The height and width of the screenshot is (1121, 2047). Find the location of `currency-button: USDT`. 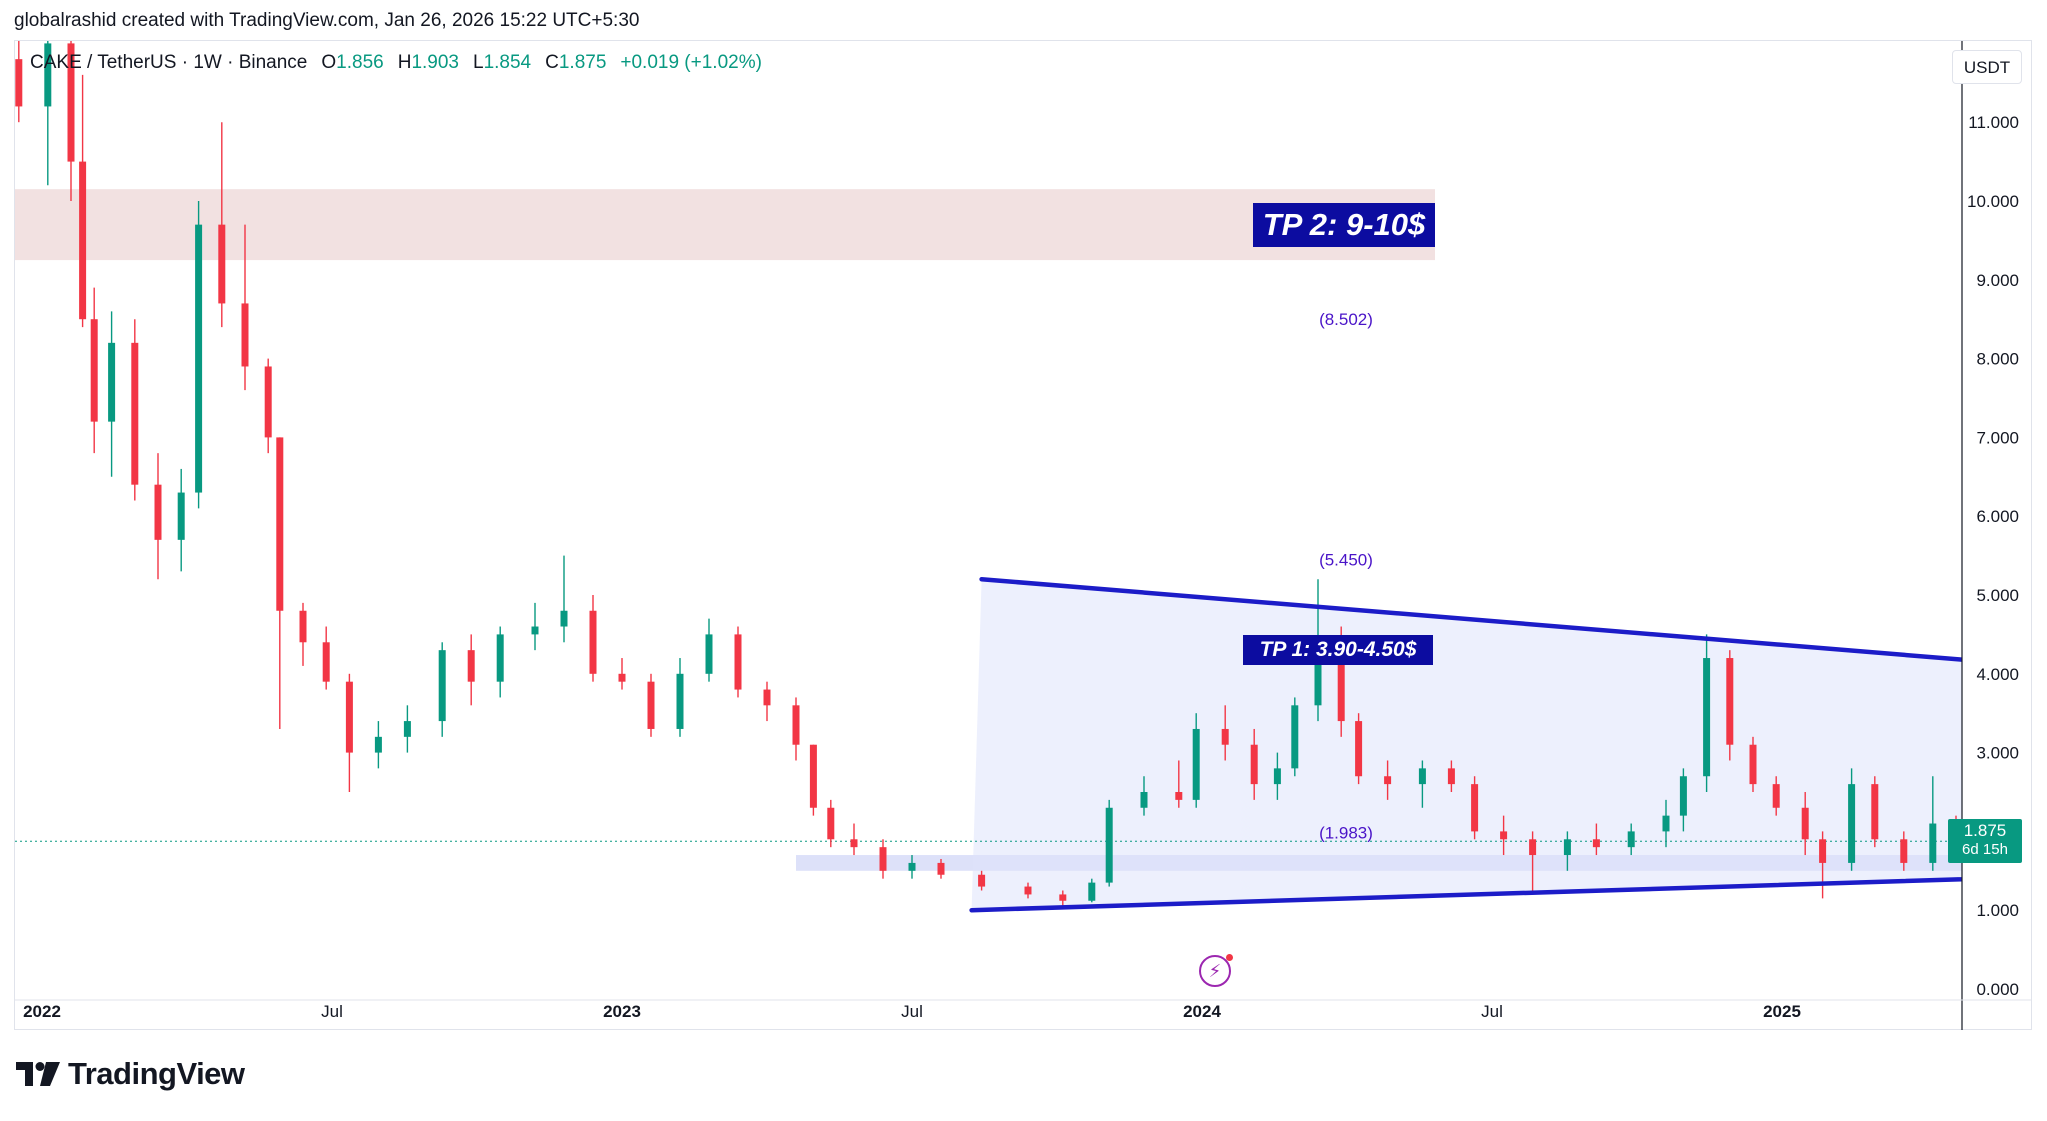

currency-button: USDT is located at coordinates (1987, 67).